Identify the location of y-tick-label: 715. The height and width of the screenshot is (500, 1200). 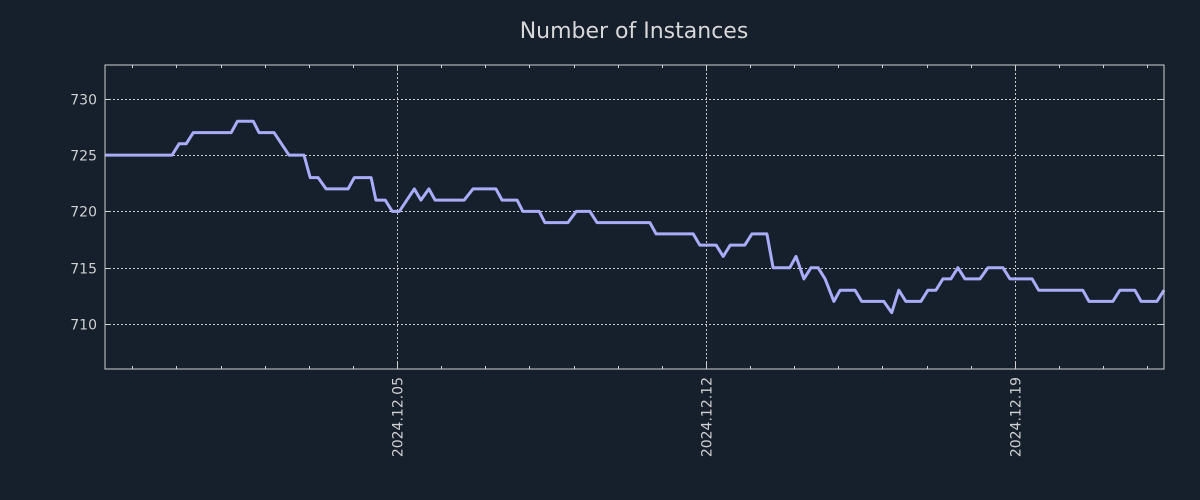
(83, 270).